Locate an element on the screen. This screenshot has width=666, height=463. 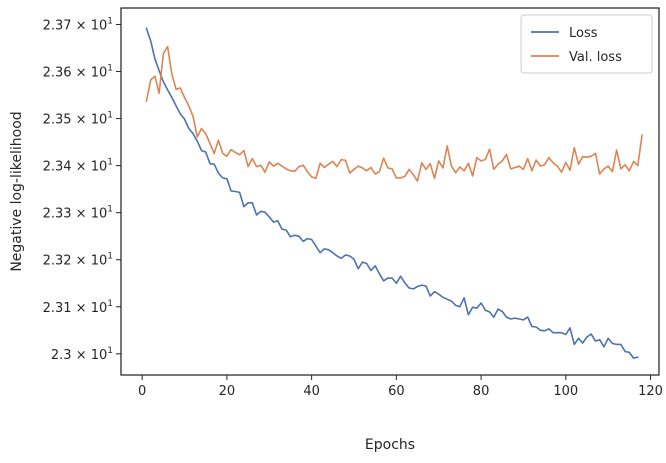
y-tick-label: 2.3 × 10¹ is located at coordinates (82, 354).